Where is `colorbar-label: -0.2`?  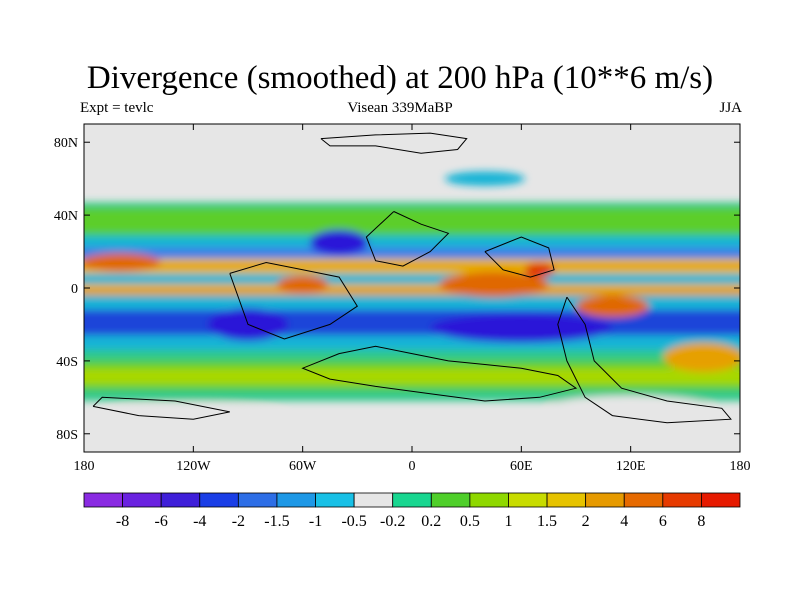 colorbar-label: -0.2 is located at coordinates (392, 521).